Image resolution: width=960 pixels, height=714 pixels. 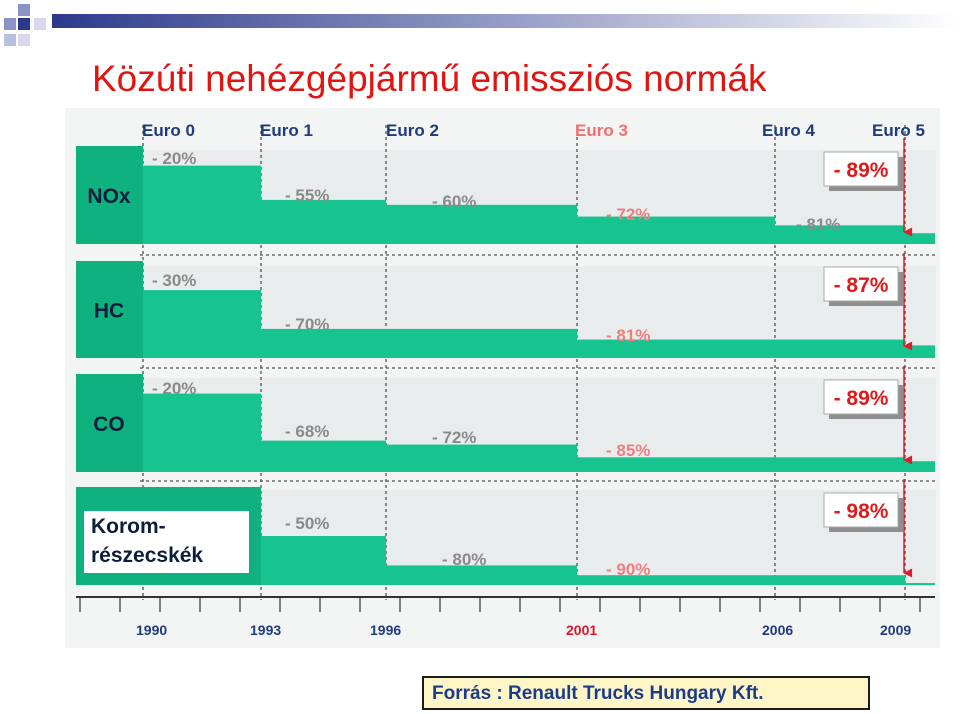 I want to click on row-label: HC, so click(x=109, y=311).